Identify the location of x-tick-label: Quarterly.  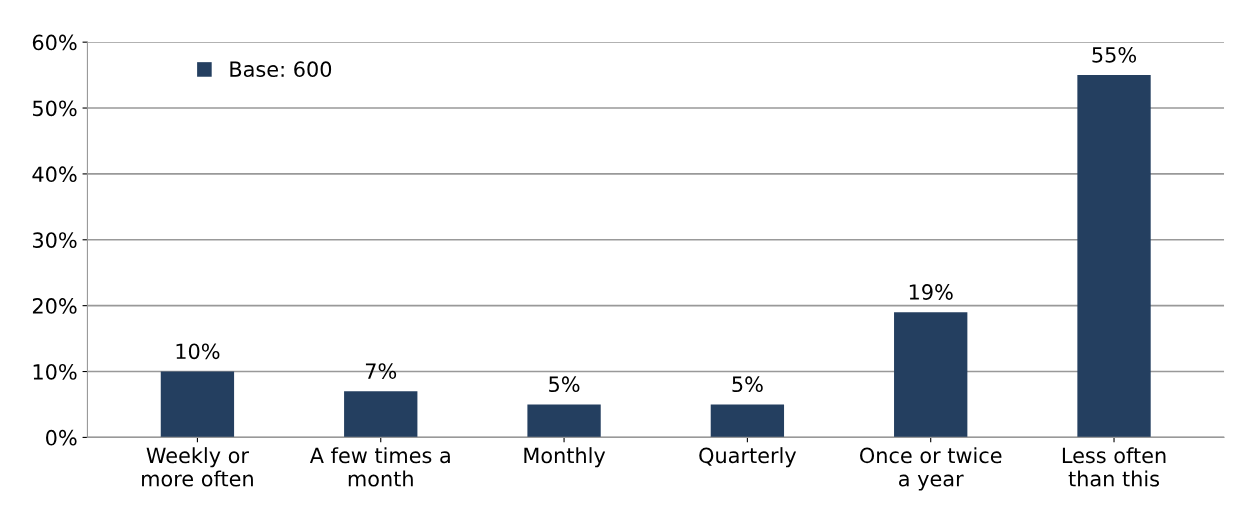
(748, 457).